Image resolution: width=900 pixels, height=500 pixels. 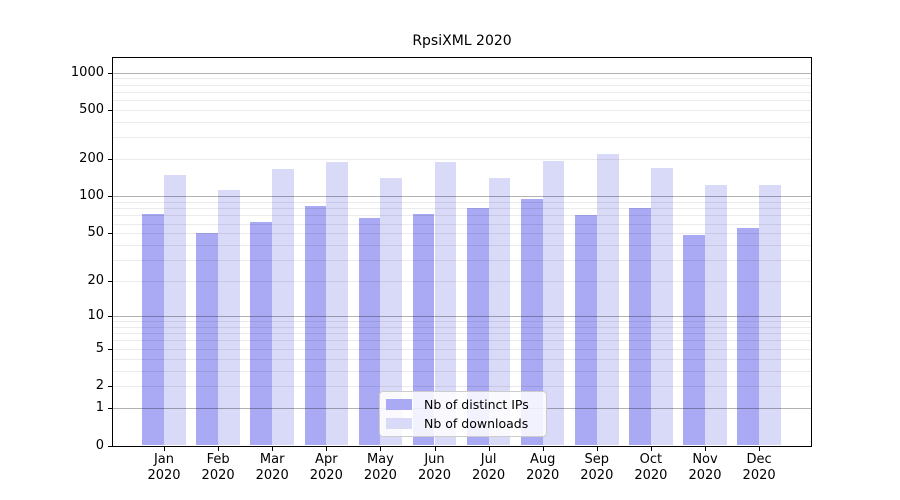 I want to click on bar-distinct-ips-may, so click(x=369, y=331).